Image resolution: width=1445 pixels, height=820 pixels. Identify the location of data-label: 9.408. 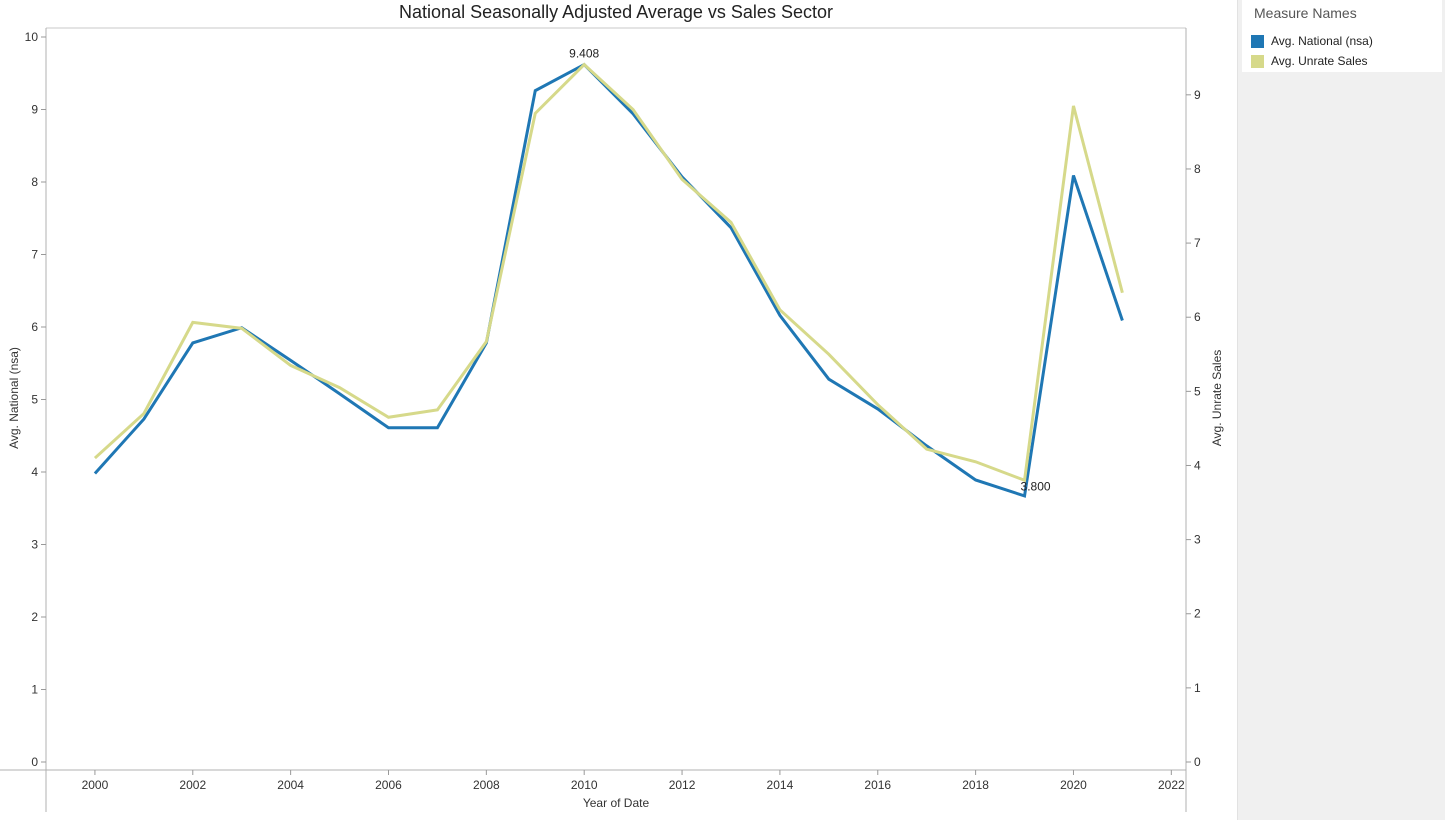
(584, 54).